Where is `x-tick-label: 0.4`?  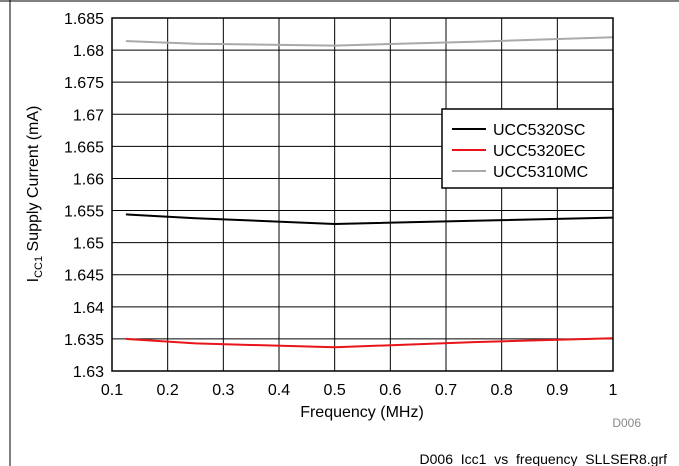
x-tick-label: 0.4 is located at coordinates (279, 390).